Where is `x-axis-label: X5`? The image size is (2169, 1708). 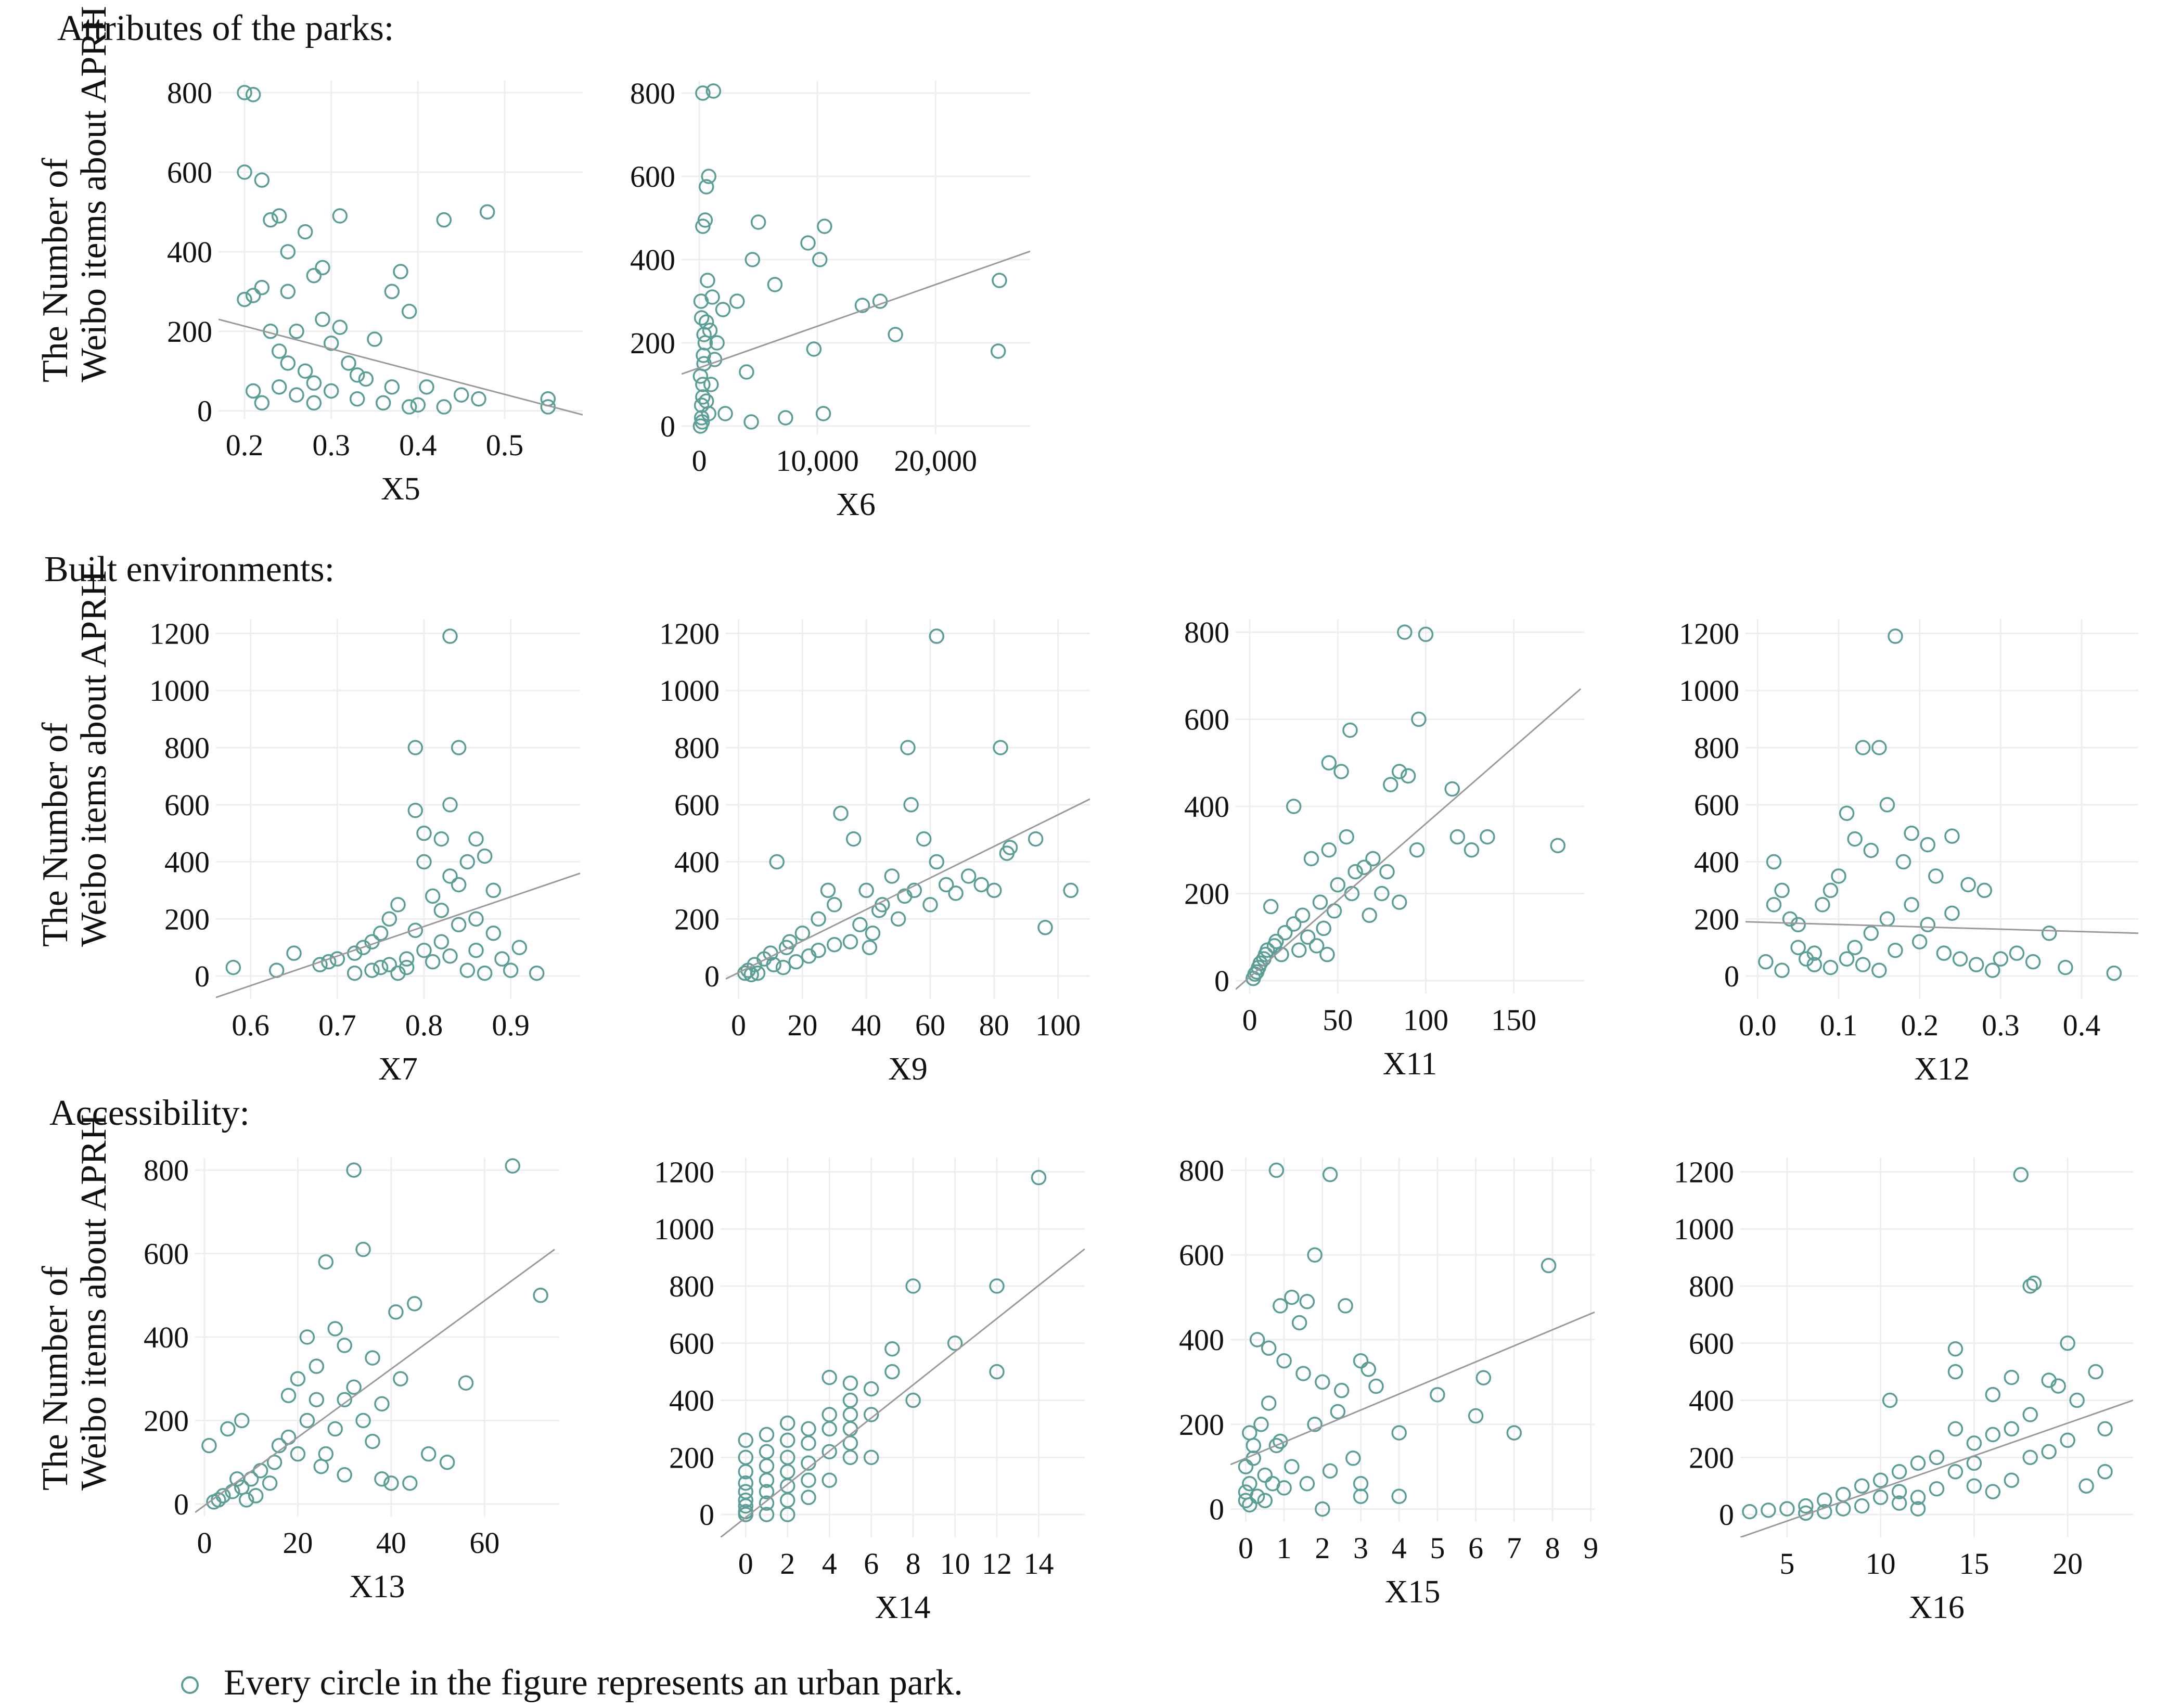 x-axis-label: X5 is located at coordinates (400, 489).